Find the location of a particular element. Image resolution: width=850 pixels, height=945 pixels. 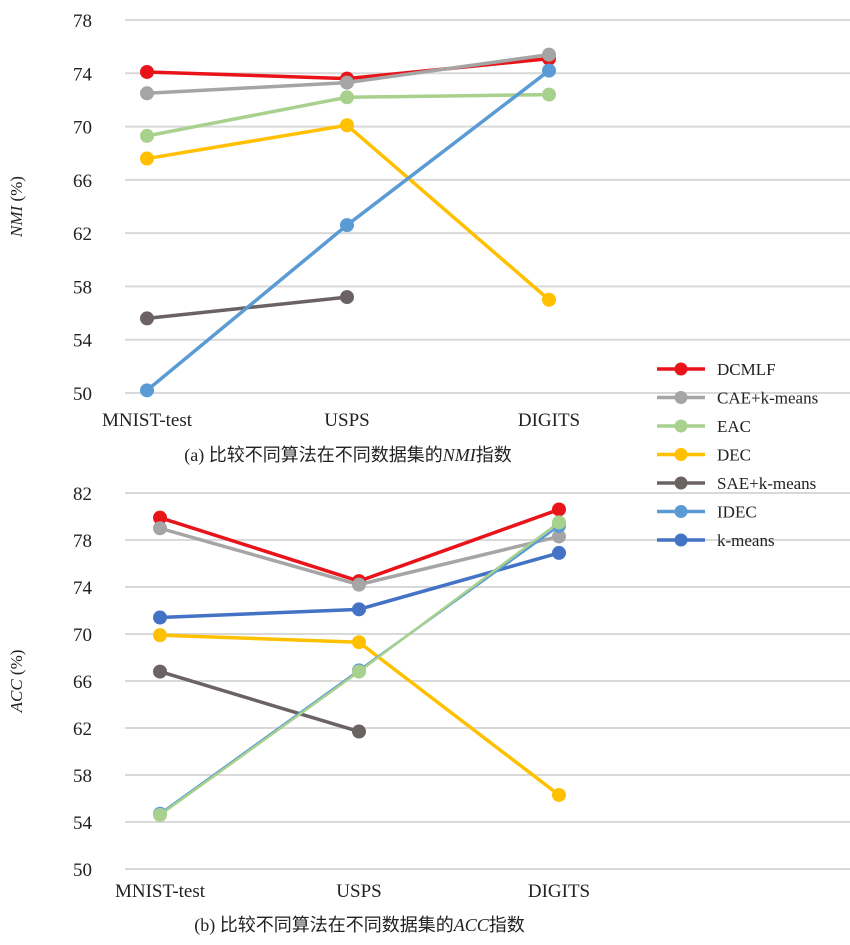

series-eac is located at coordinates (348, 115).